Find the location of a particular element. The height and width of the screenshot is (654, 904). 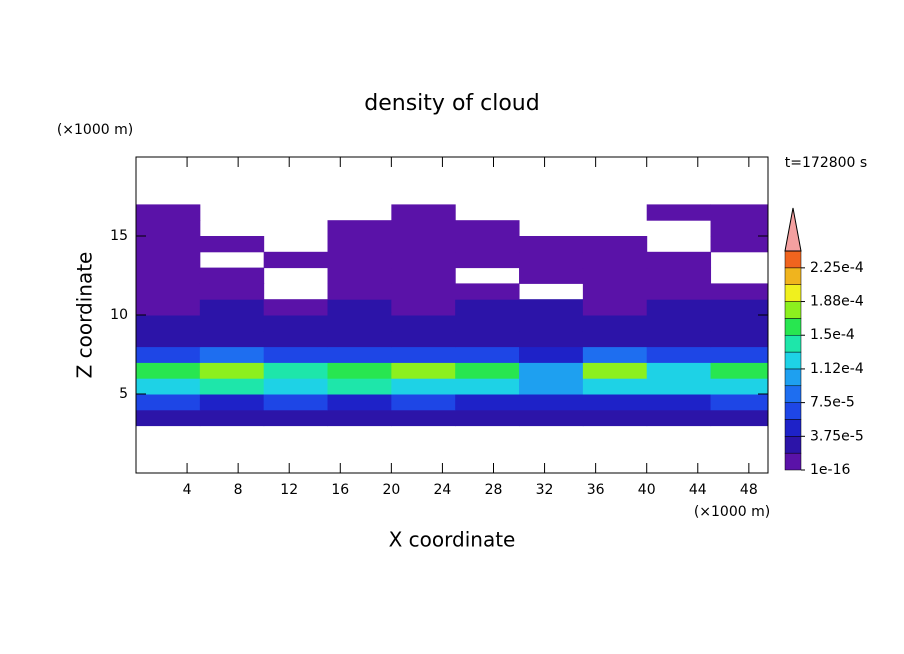

x-tick-label: 40 is located at coordinates (647, 490).